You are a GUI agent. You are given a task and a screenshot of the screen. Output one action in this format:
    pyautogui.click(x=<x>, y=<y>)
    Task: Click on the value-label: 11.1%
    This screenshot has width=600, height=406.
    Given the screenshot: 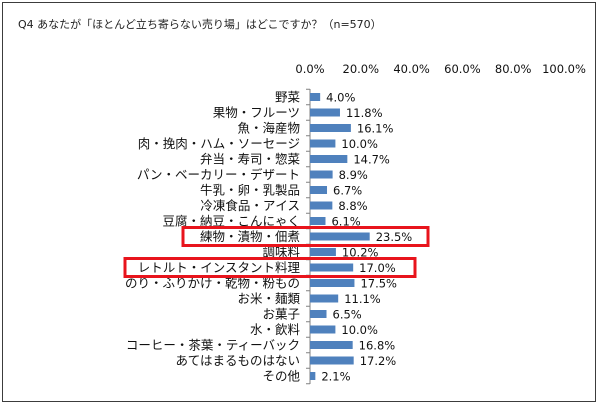 What is the action you would take?
    pyautogui.click(x=362, y=299)
    